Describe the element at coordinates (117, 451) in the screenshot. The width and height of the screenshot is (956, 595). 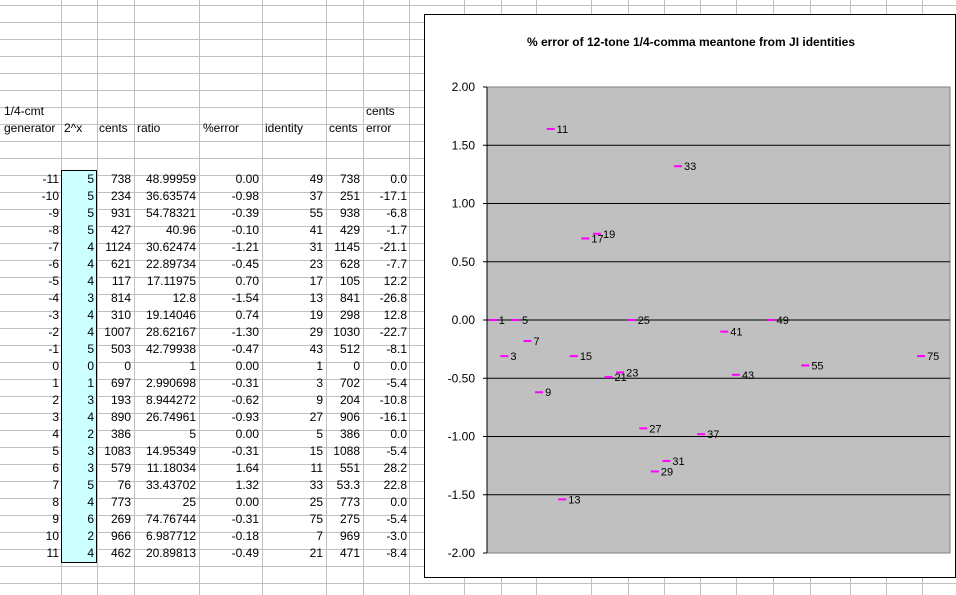
I see `cell-cents: 1083` at that location.